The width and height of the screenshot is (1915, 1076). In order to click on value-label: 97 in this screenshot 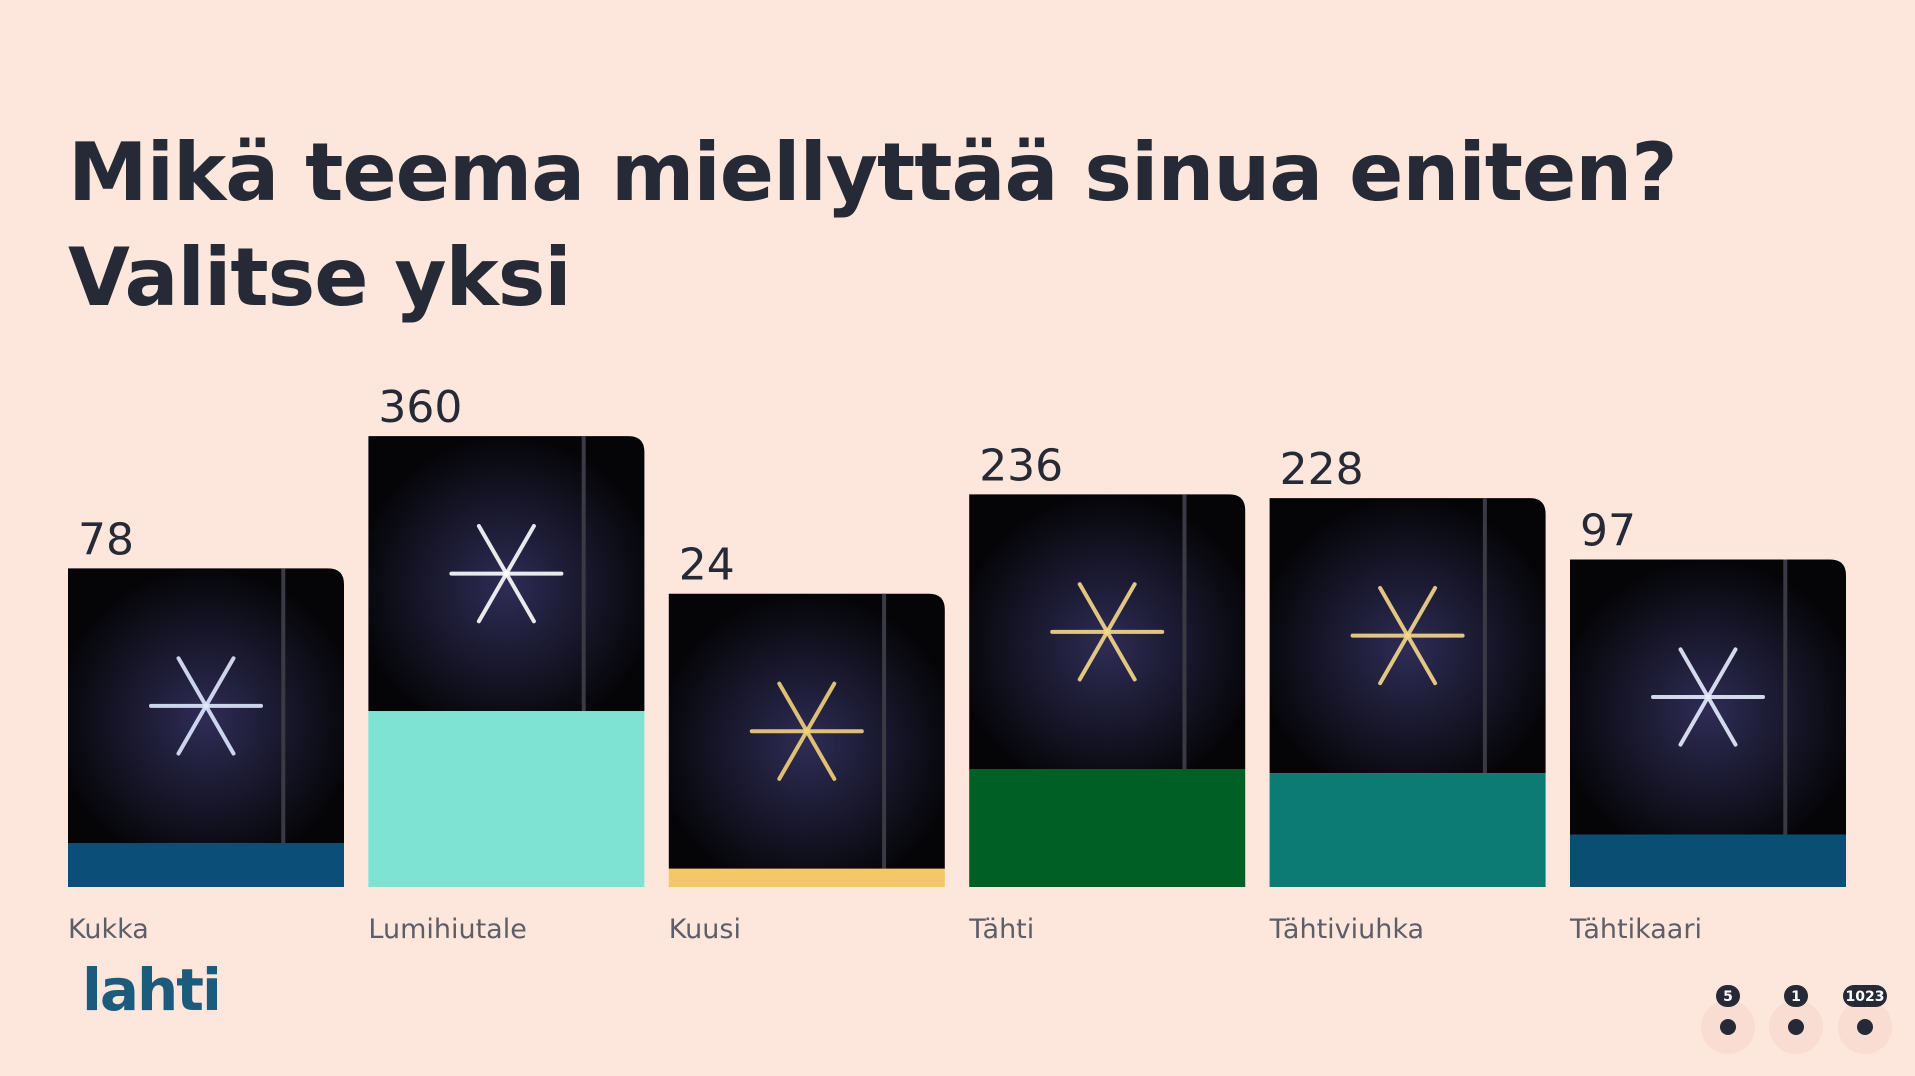, I will do `click(1608, 531)`.